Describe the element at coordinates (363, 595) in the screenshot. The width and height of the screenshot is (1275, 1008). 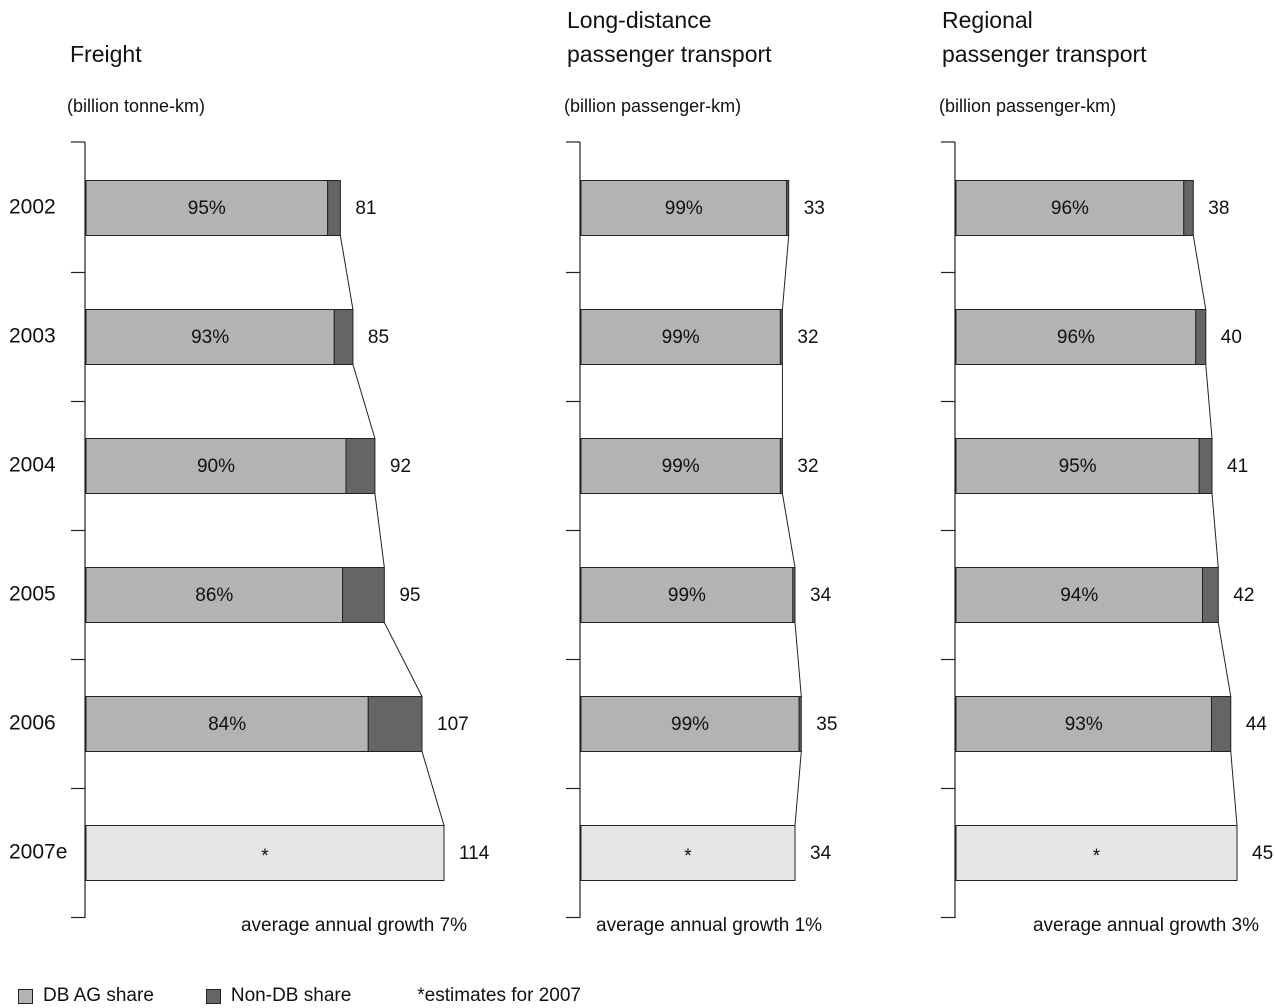
I see `panel-1-bar-non-db-2005` at that location.